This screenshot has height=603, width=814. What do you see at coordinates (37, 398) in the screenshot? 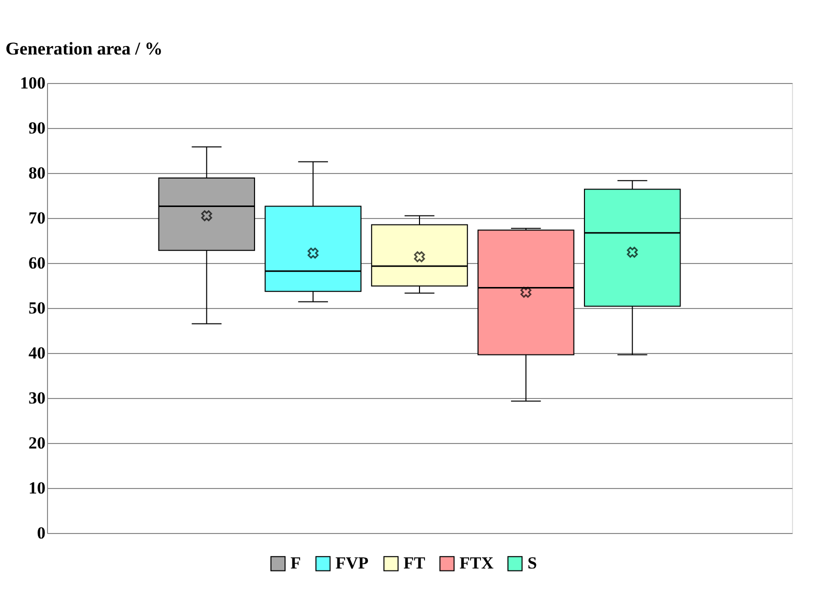
I see `y-tick-label: 30` at bounding box center [37, 398].